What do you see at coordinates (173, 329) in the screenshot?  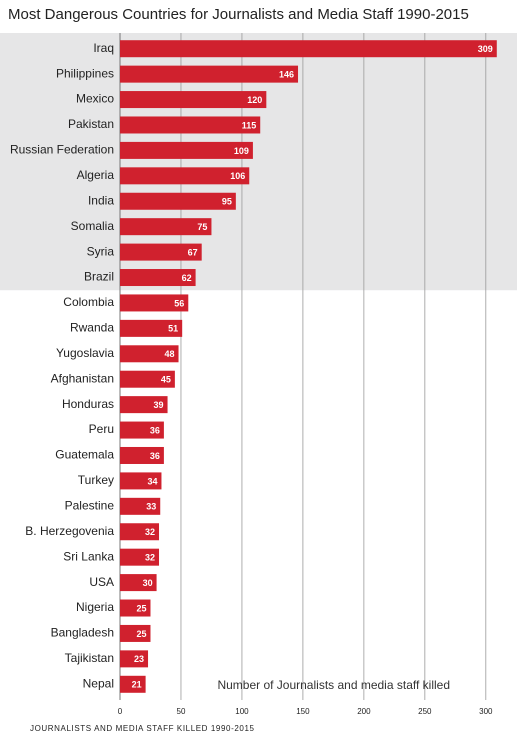 I see `value-label: 51` at bounding box center [173, 329].